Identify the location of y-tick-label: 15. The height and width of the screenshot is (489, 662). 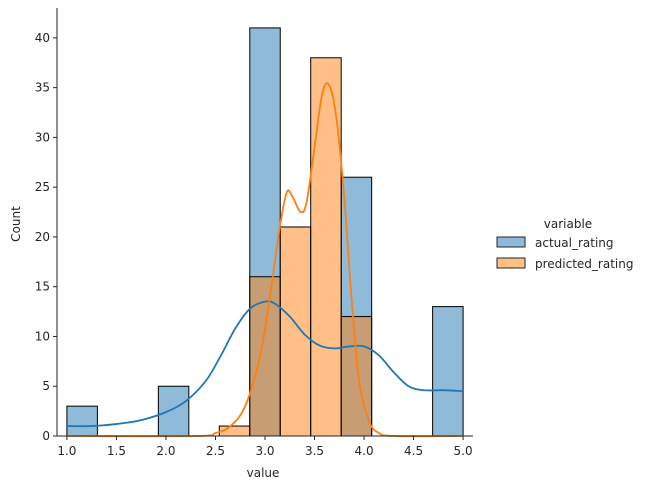
(42, 287).